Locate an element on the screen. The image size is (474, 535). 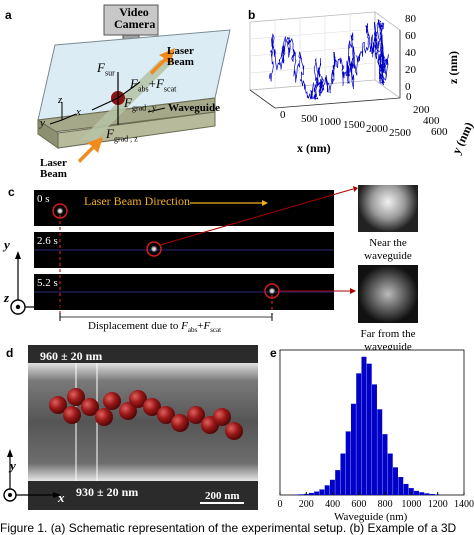
x-tick-label: 0 is located at coordinates (280, 504).